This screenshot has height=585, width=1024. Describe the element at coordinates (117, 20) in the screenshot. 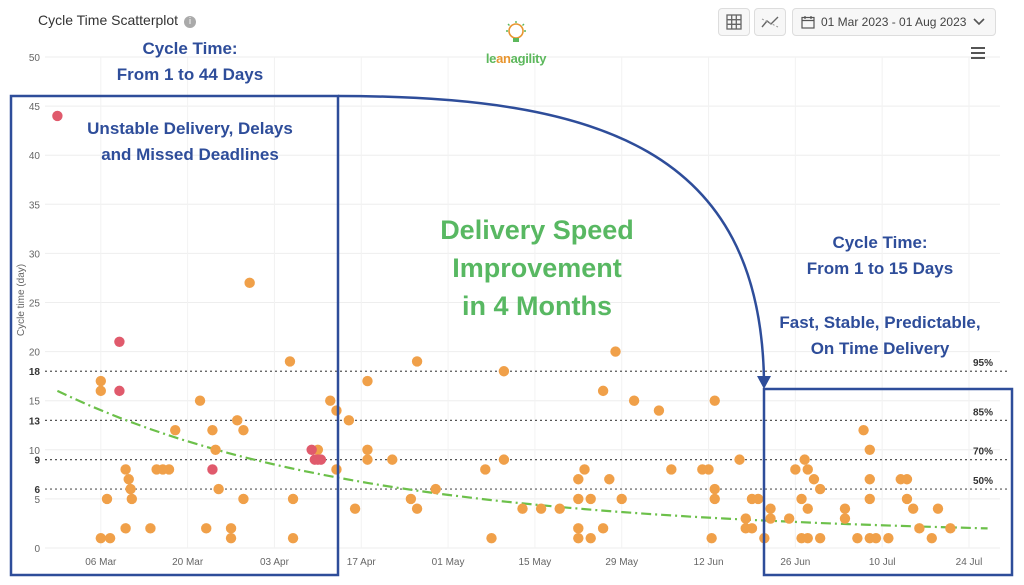

I see `chart-title: Cycle Time Scatterplot i` at that location.